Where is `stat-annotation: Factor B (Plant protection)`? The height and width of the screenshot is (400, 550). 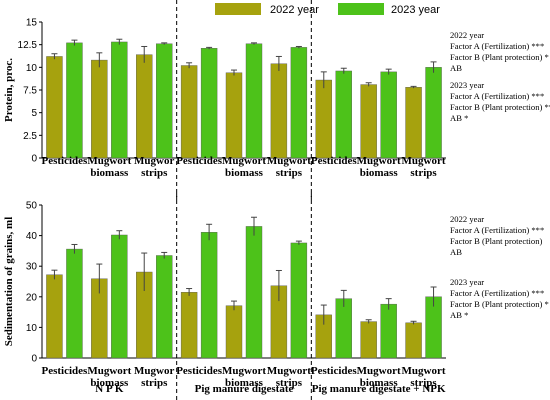 stat-annotation: Factor B (Plant protection) is located at coordinates (496, 241).